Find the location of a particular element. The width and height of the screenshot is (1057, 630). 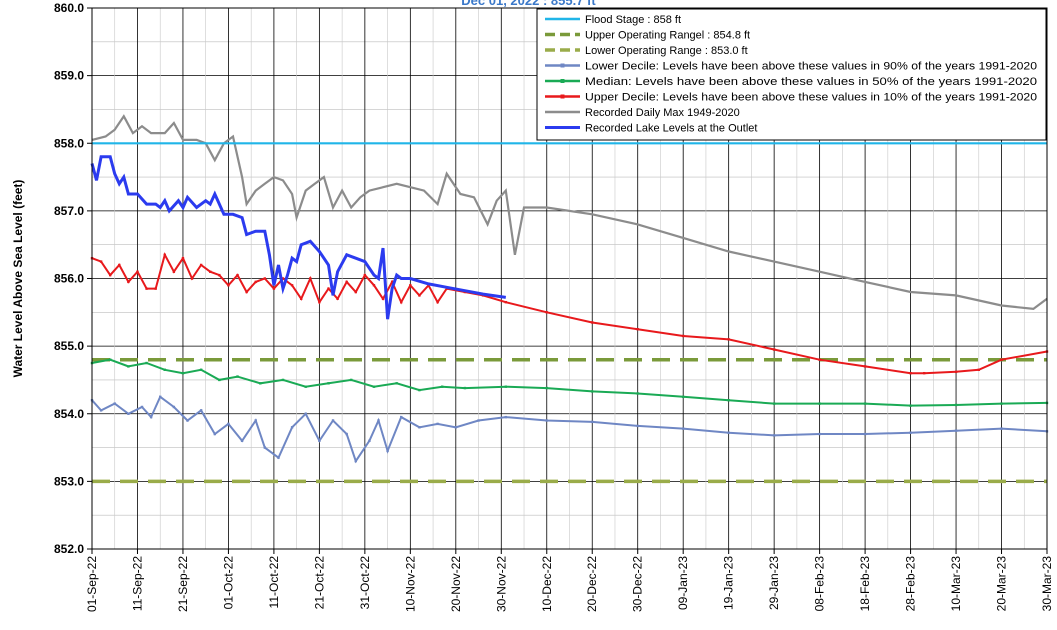

x-tick-label: 30-Dec-22 is located at coordinates (638, 584).